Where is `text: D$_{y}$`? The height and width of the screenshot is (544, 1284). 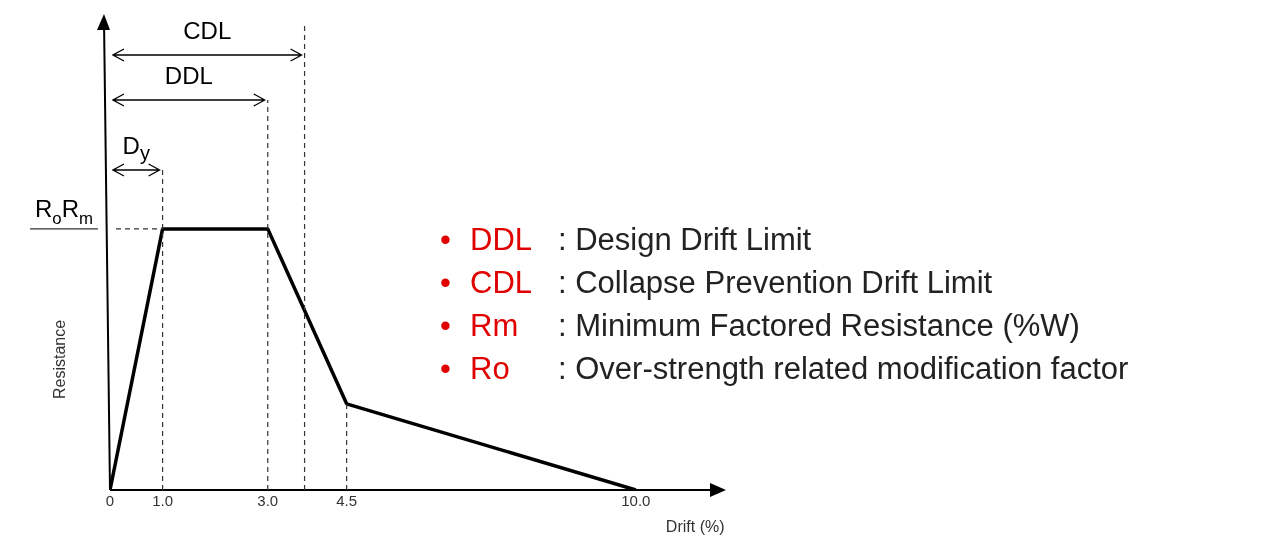
text: D$_{y}$ is located at coordinates (136, 149).